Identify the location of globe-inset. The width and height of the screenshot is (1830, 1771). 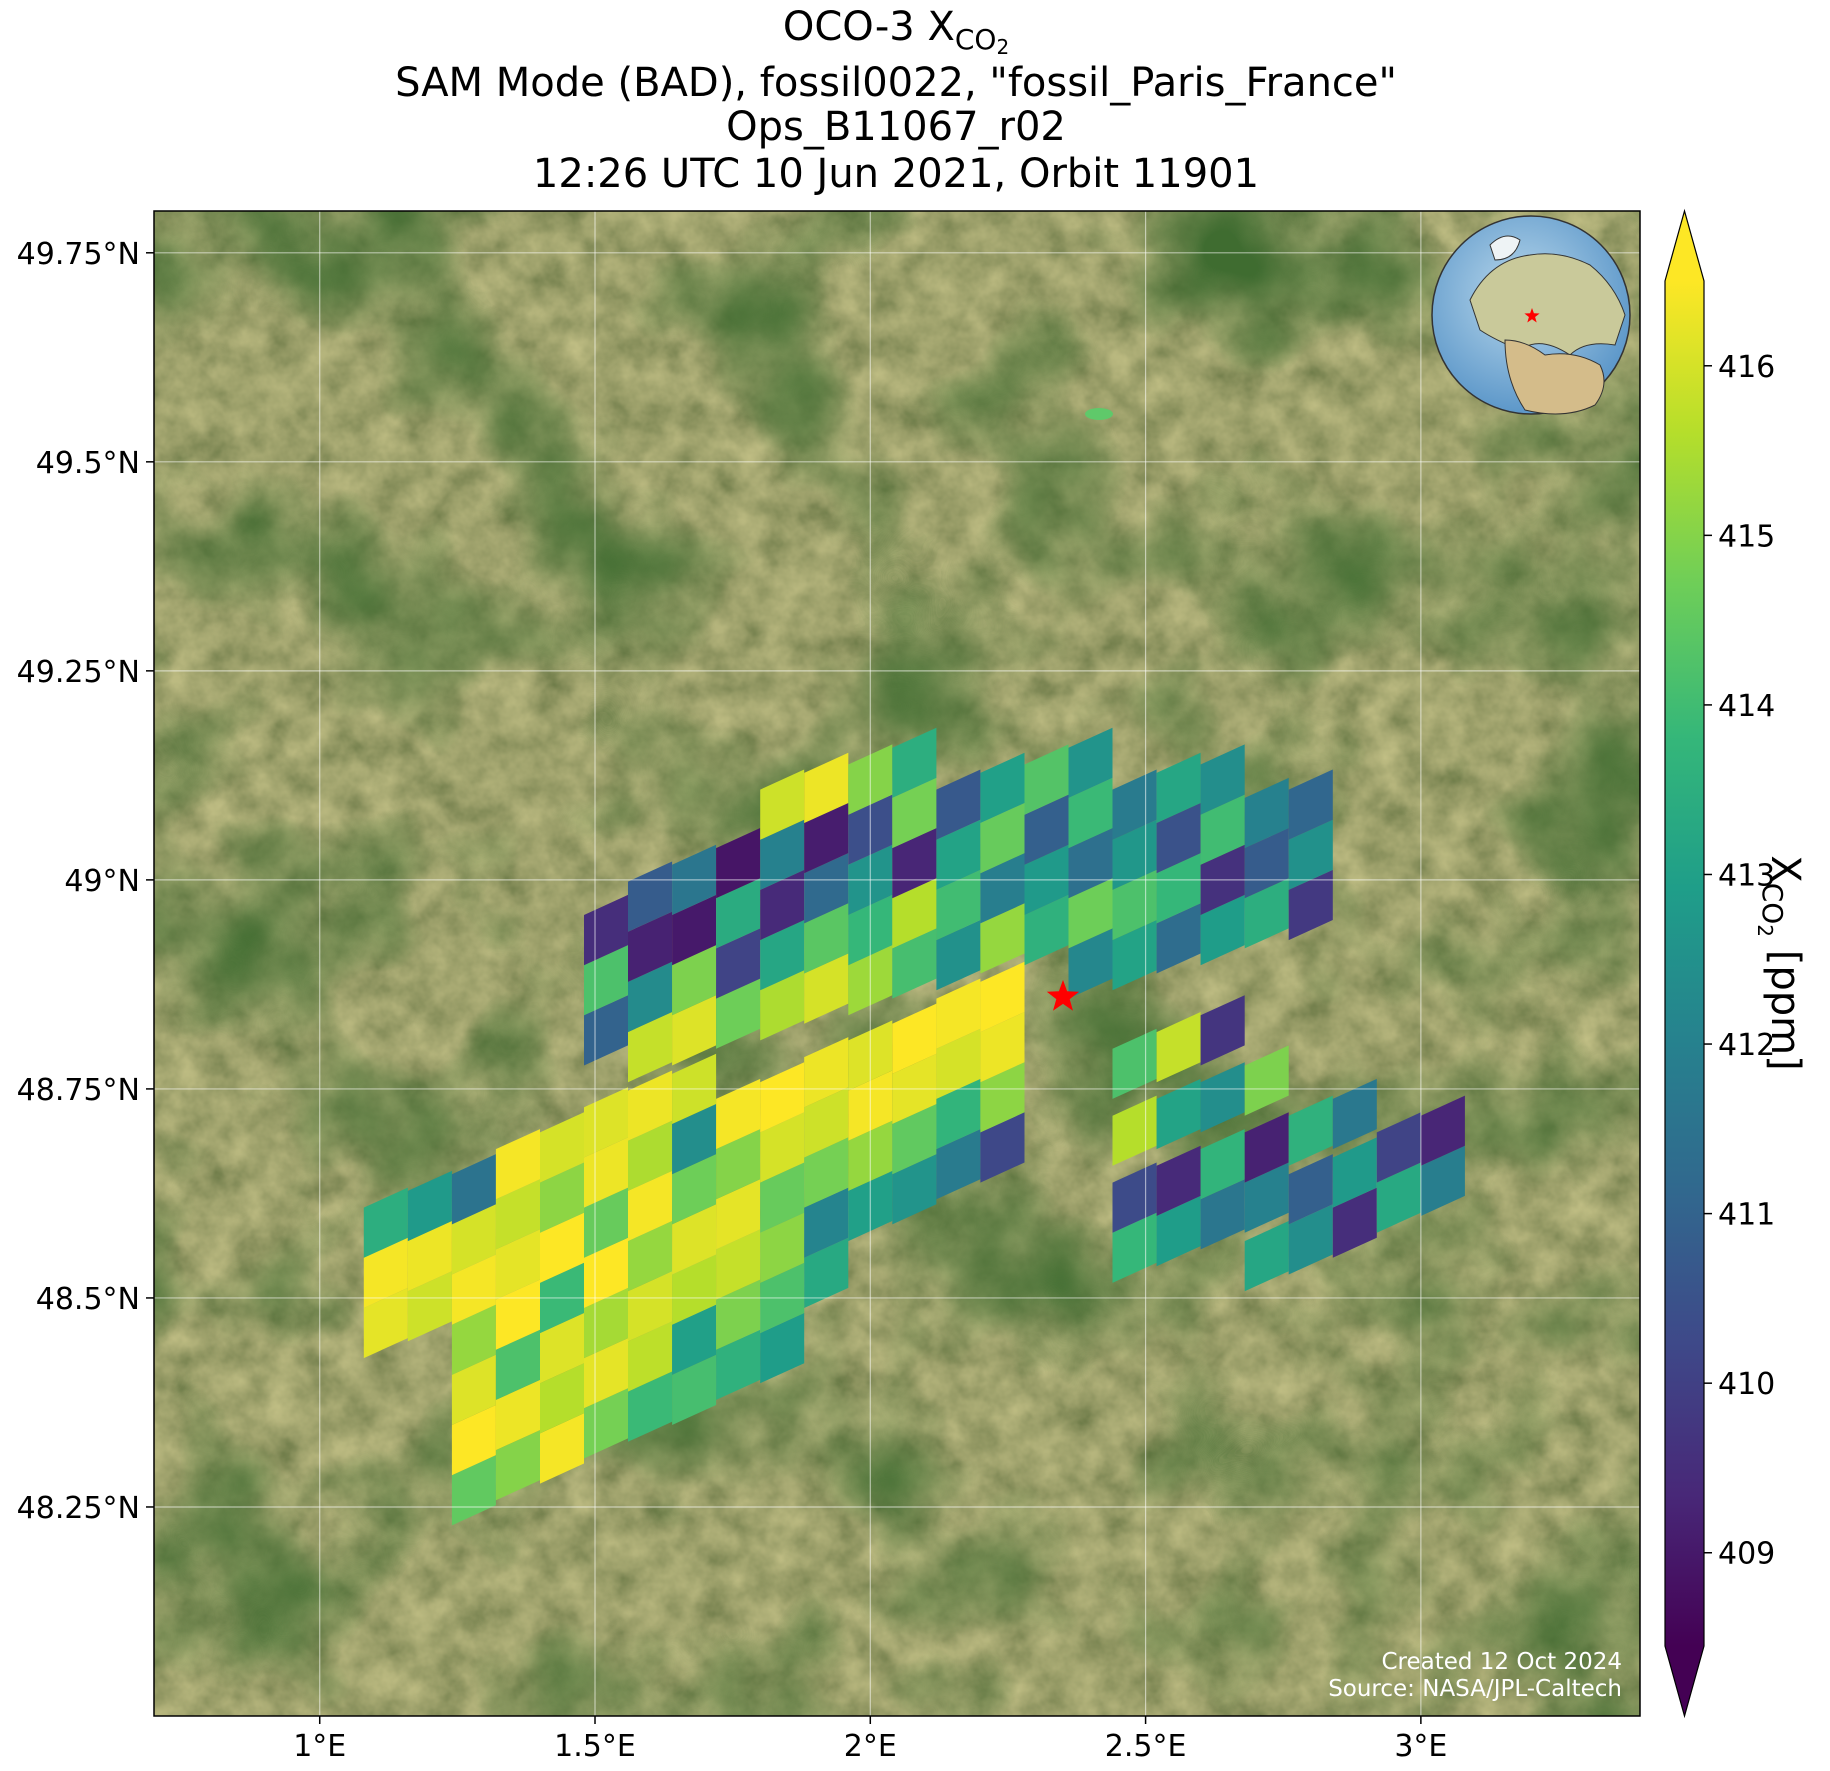
(1531, 315).